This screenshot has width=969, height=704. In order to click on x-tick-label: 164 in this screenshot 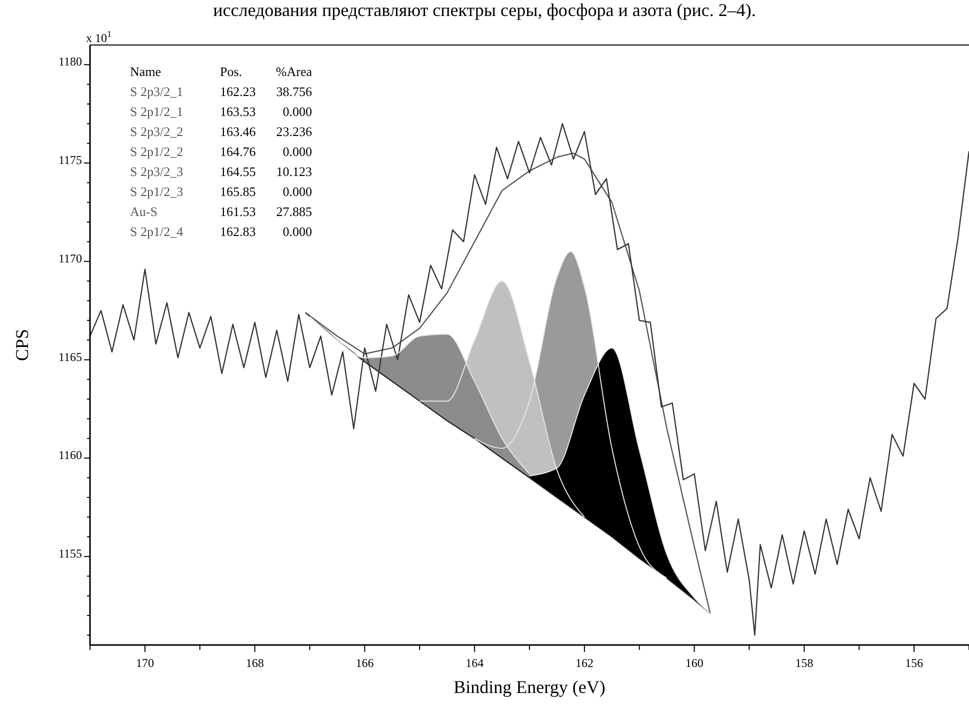, I will do `click(475, 663)`.